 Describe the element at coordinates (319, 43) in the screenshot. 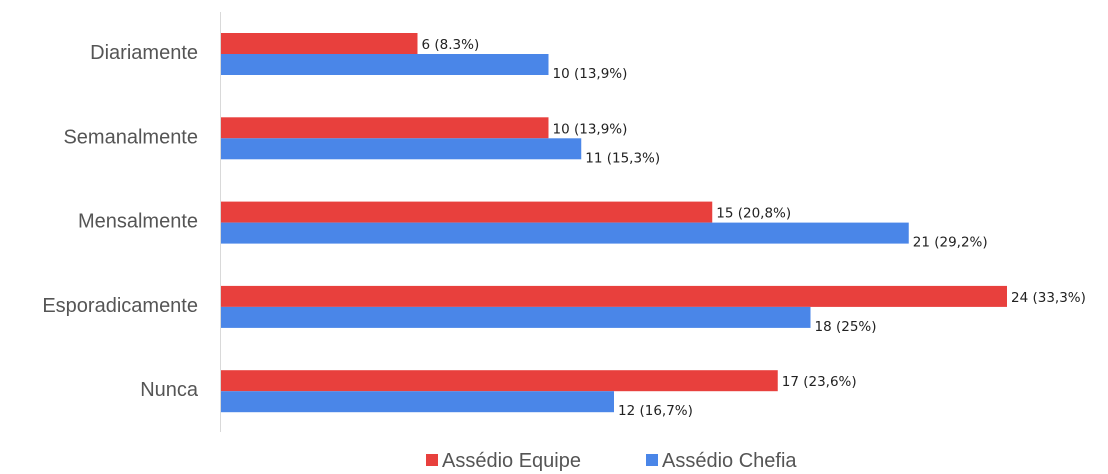

I see `bar-assedio-equipe-diariamente` at that location.